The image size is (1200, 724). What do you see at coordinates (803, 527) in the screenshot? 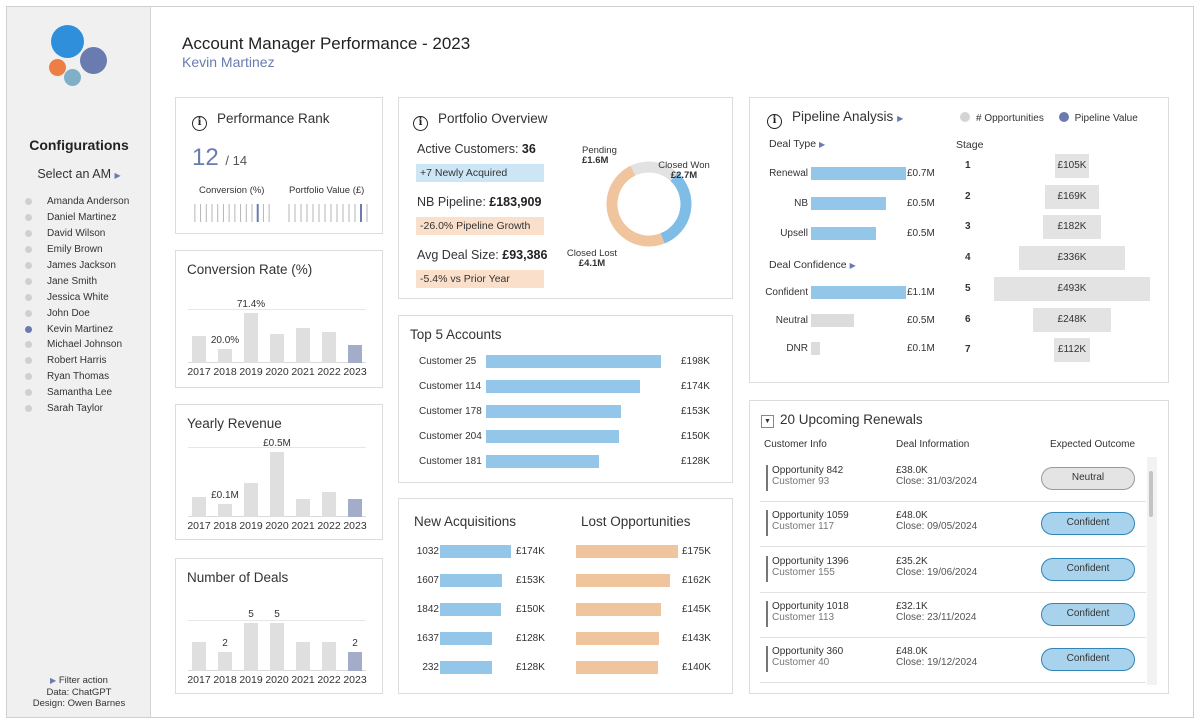
I see `customer-name: Customer 117` at bounding box center [803, 527].